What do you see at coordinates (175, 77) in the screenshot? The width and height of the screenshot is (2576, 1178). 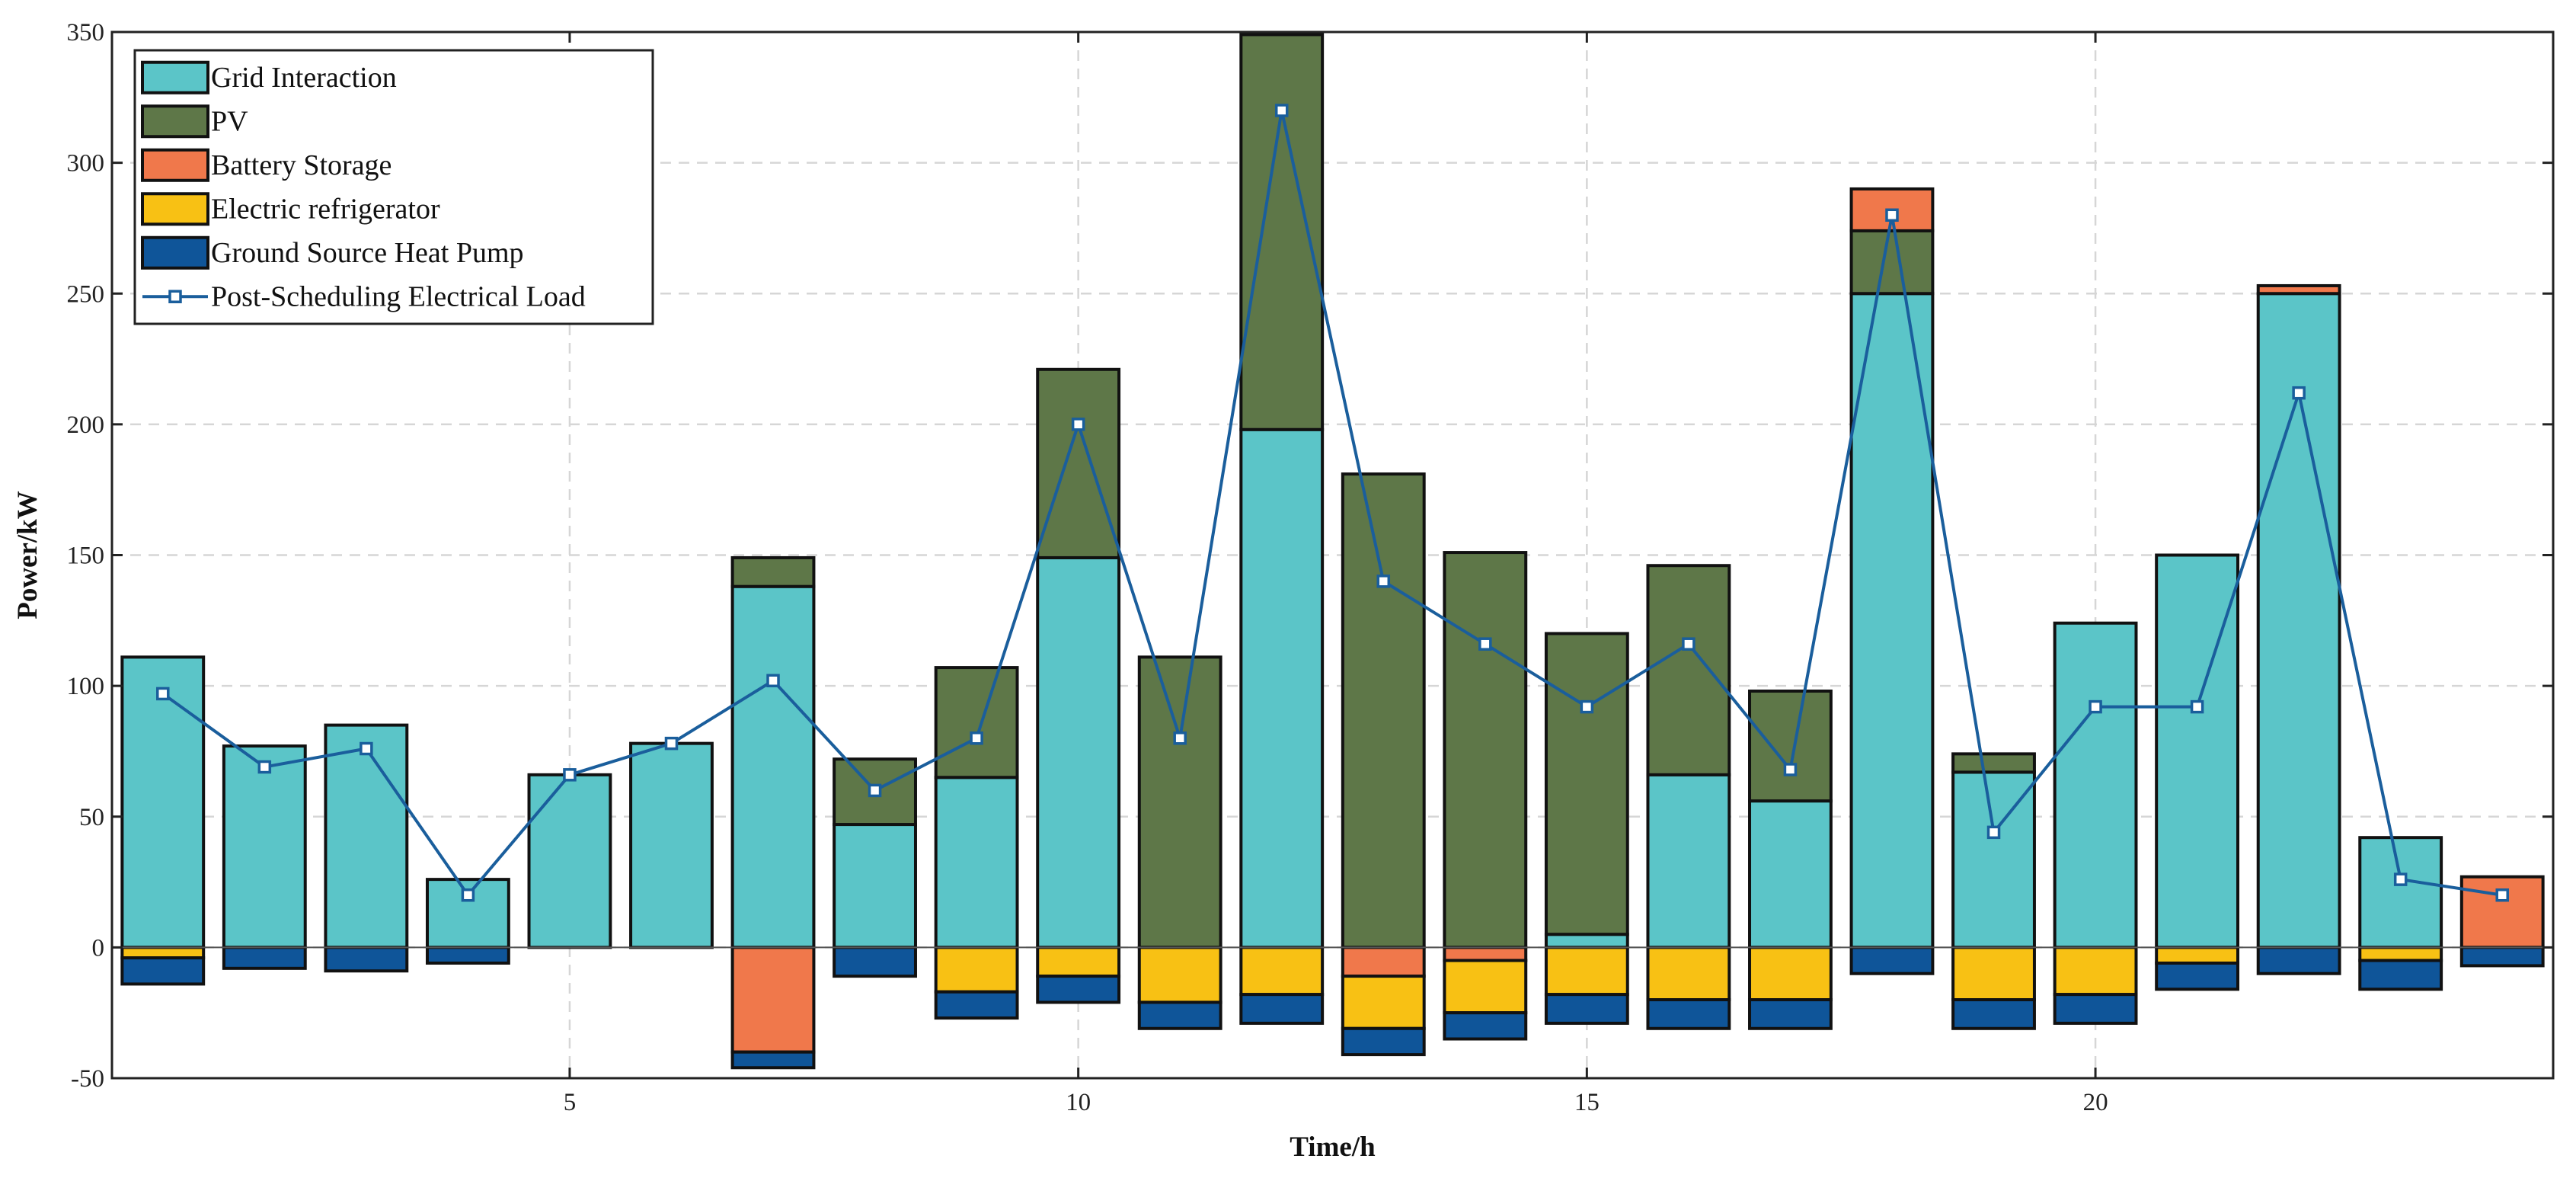 I see `legend-swatch-grid-interaction` at bounding box center [175, 77].